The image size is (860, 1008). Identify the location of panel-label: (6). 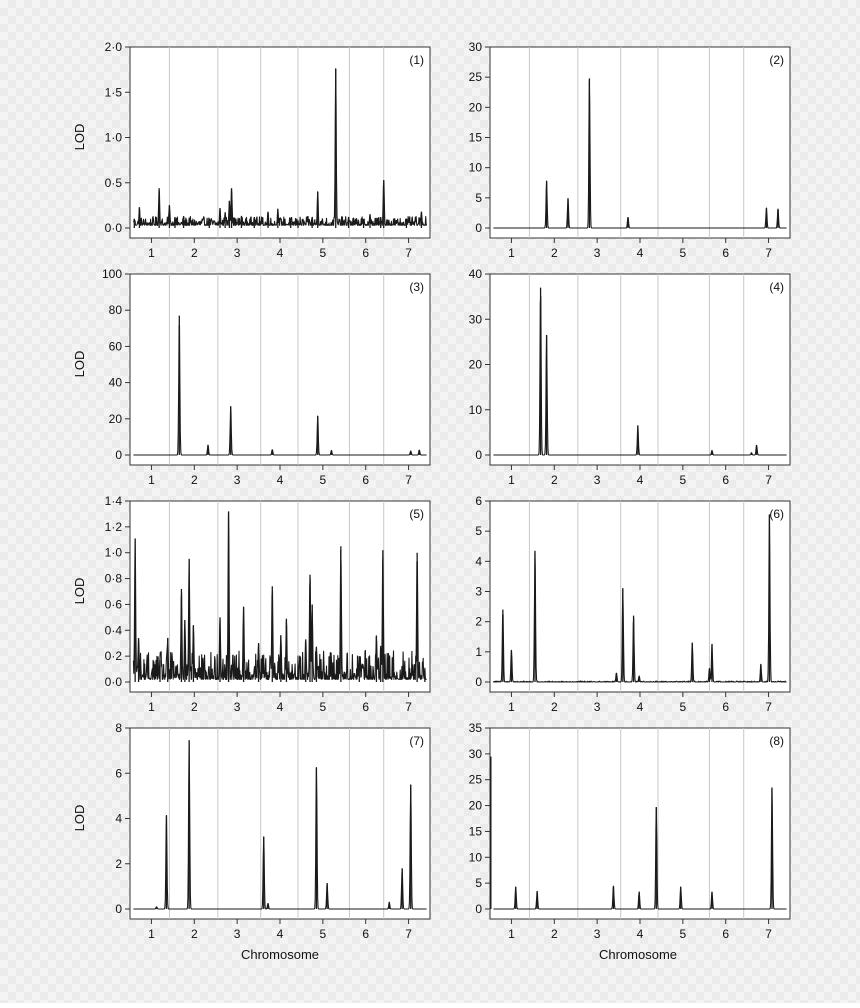
(776, 514).